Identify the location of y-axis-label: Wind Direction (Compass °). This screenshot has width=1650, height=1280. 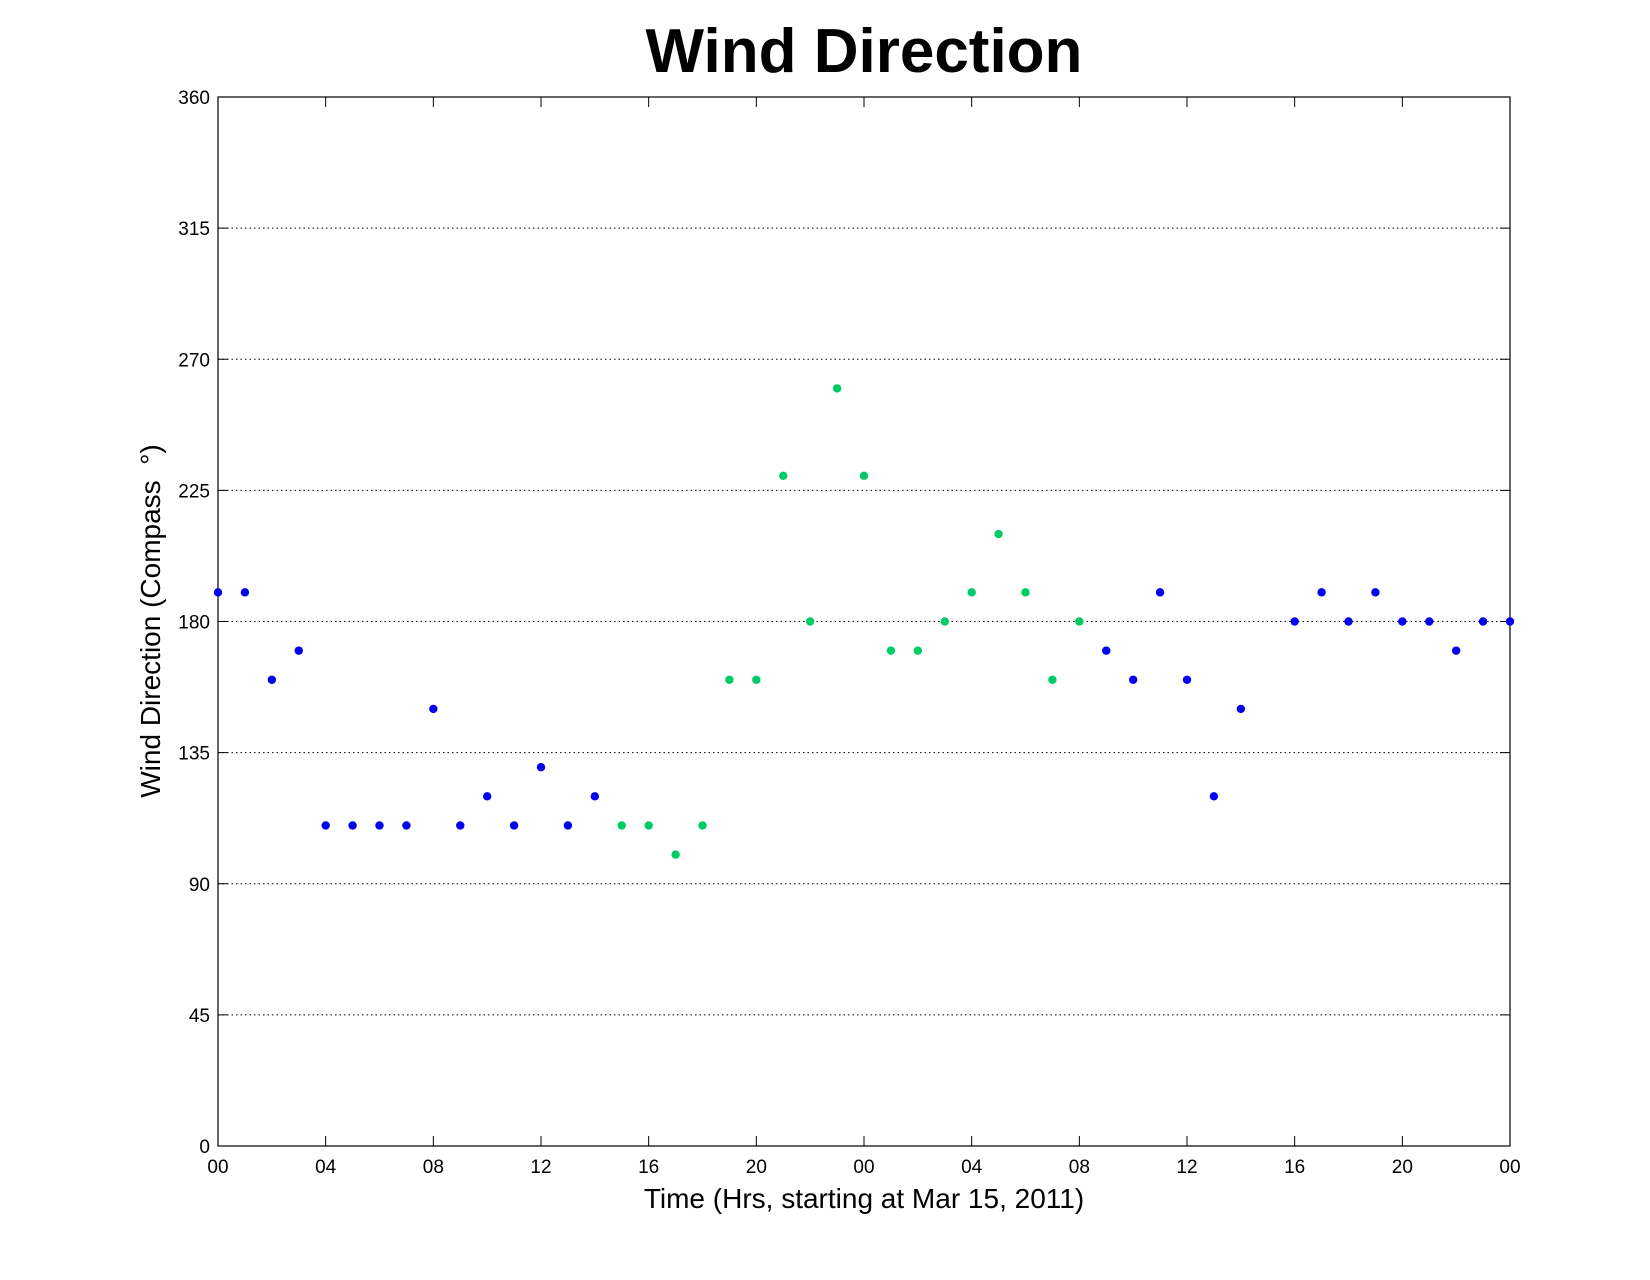
(150, 621).